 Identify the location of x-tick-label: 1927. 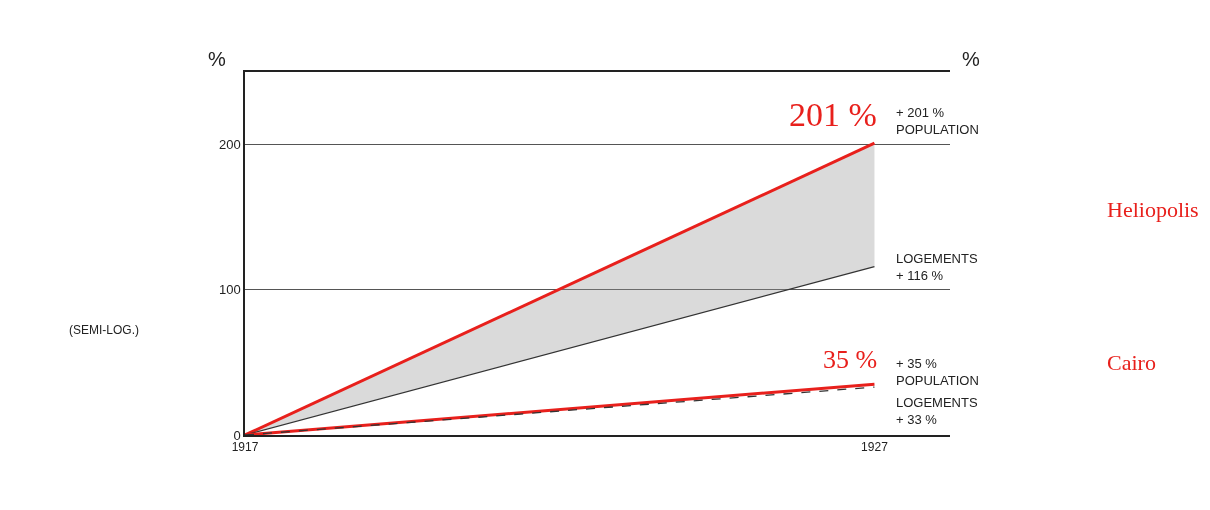
(875, 447).